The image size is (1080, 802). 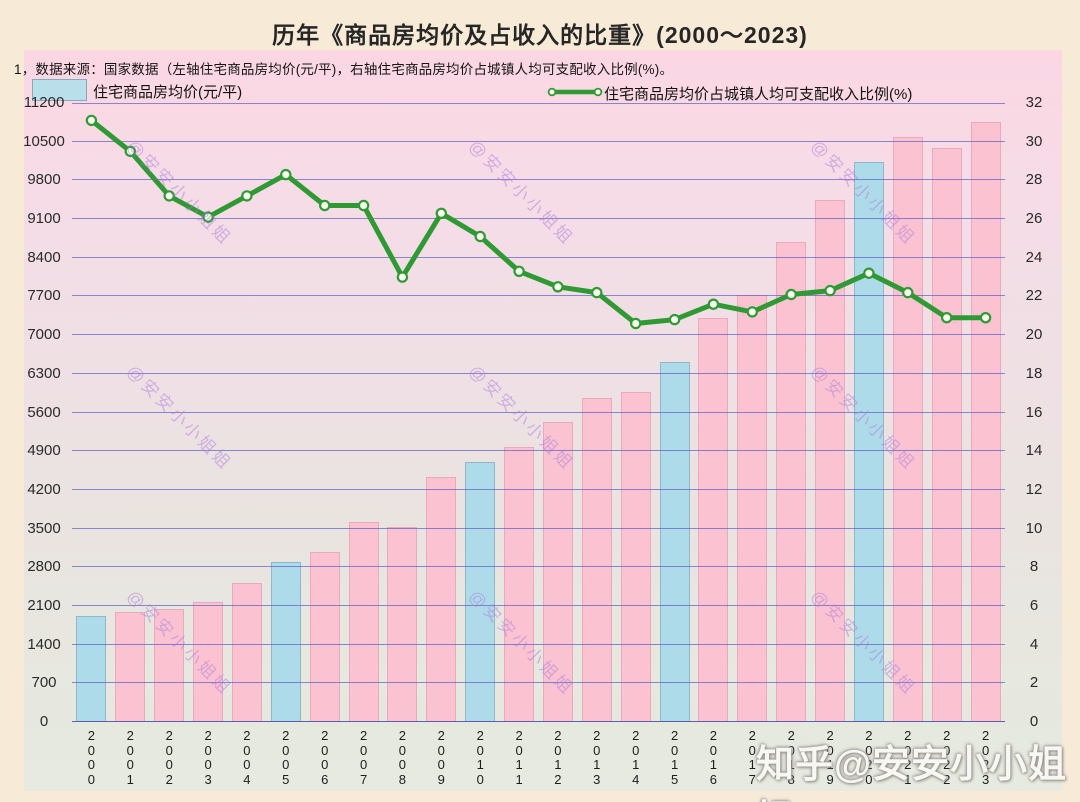 What do you see at coordinates (44, 489) in the screenshot?
I see `y-axis-left-tick-label: 4200` at bounding box center [44, 489].